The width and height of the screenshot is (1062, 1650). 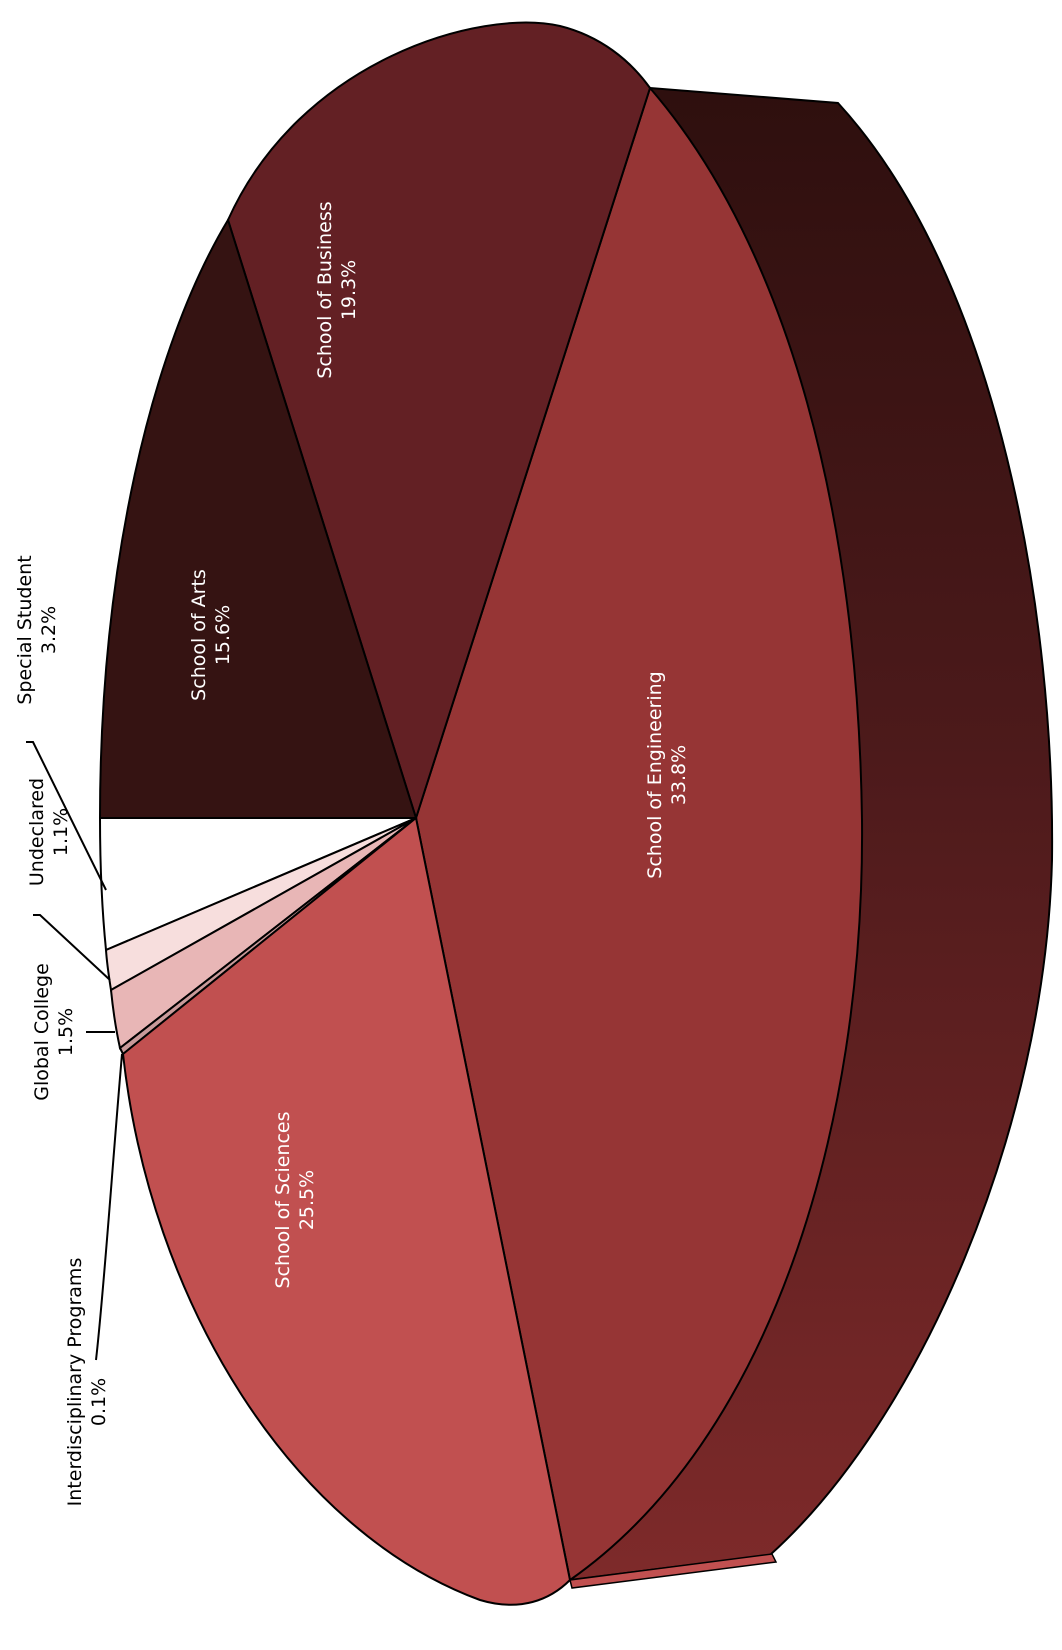 I want to click on label-group-business: School of Business 19.3%, so click(x=337, y=289).